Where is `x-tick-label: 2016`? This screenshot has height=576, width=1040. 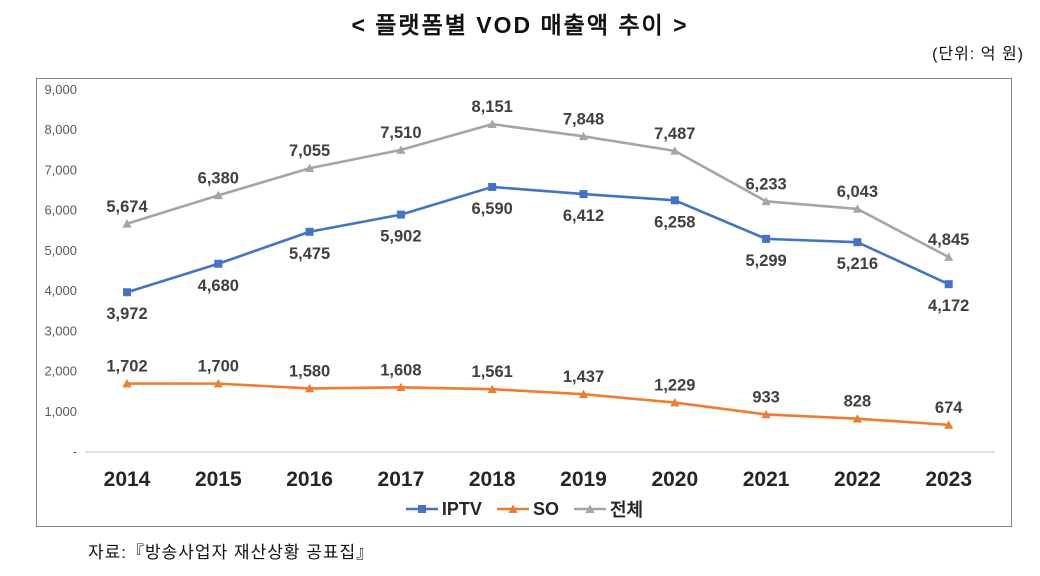
x-tick-label: 2016 is located at coordinates (309, 479).